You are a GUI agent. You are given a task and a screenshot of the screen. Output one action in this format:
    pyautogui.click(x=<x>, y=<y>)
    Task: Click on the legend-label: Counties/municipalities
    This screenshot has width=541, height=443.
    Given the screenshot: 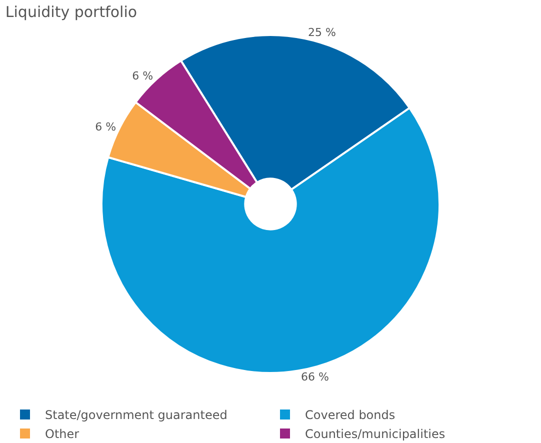 What is the action you would take?
    pyautogui.click(x=375, y=434)
    